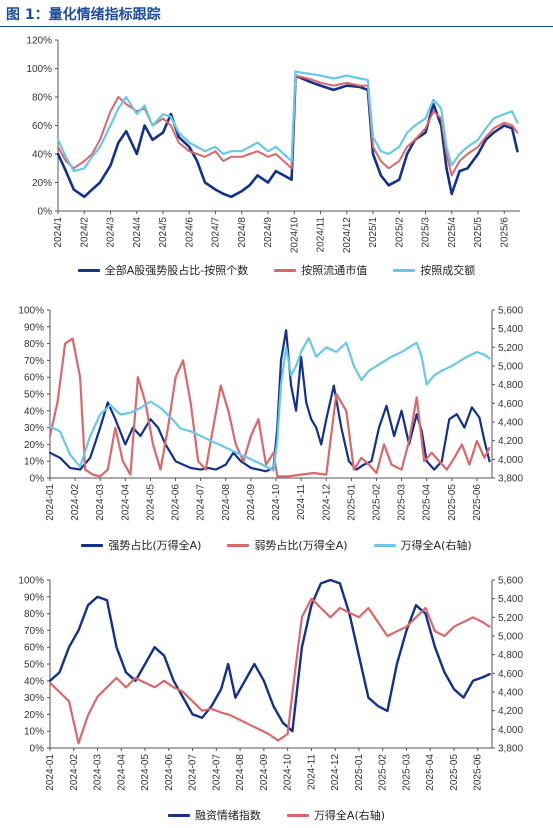 This screenshot has width=553, height=828. Describe the element at coordinates (100, 502) in the screenshot. I see `x-tick-label: 2024-03` at that location.